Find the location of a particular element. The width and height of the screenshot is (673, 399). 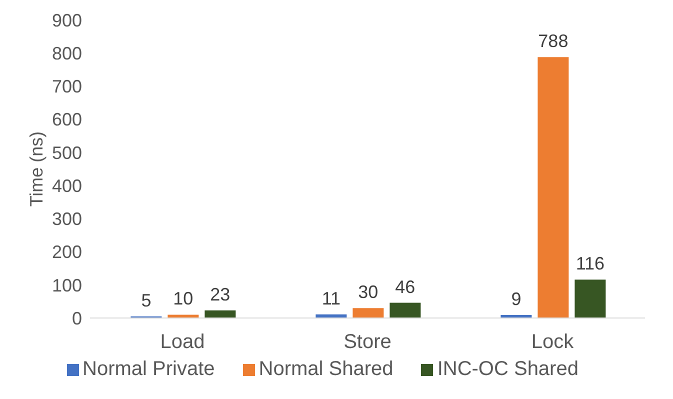

y-tick-label: 500 is located at coordinates (67, 152).